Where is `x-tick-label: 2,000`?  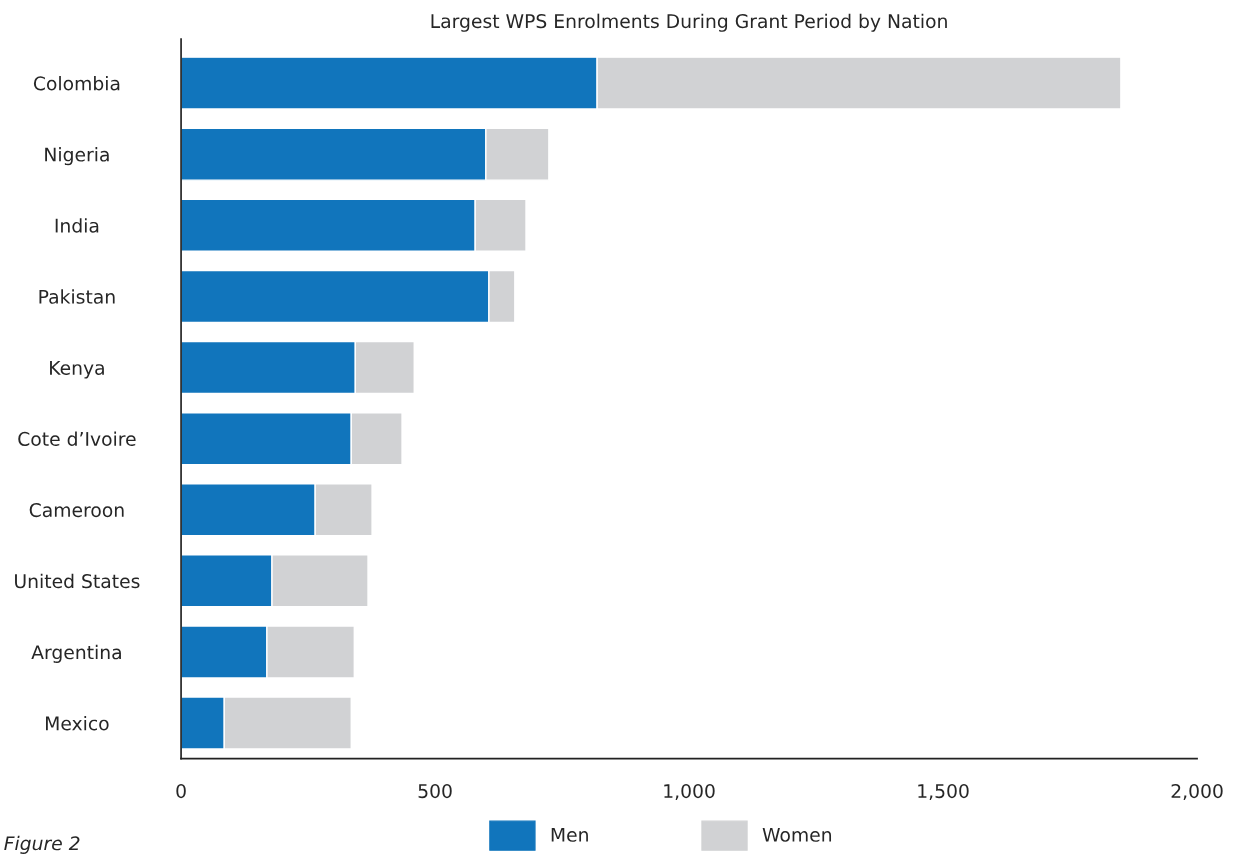 x-tick-label: 2,000 is located at coordinates (1197, 792).